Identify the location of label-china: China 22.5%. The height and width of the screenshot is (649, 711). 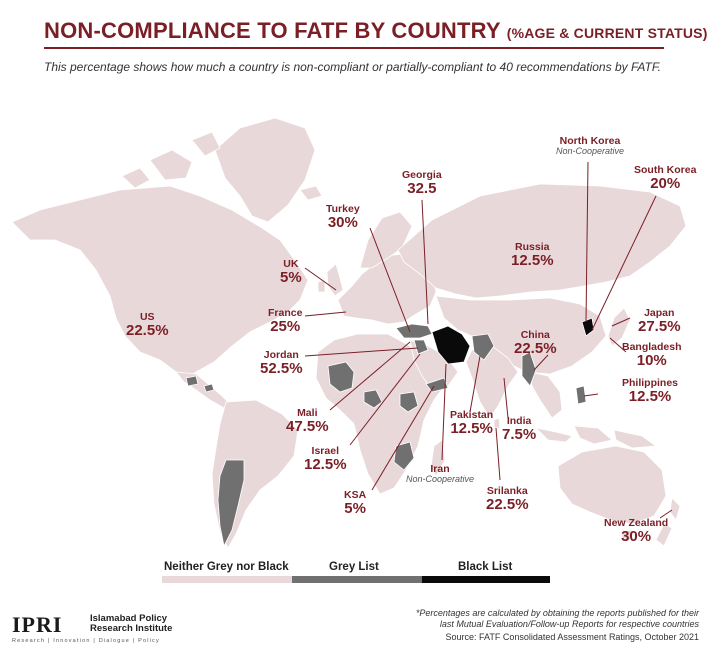
(535, 343).